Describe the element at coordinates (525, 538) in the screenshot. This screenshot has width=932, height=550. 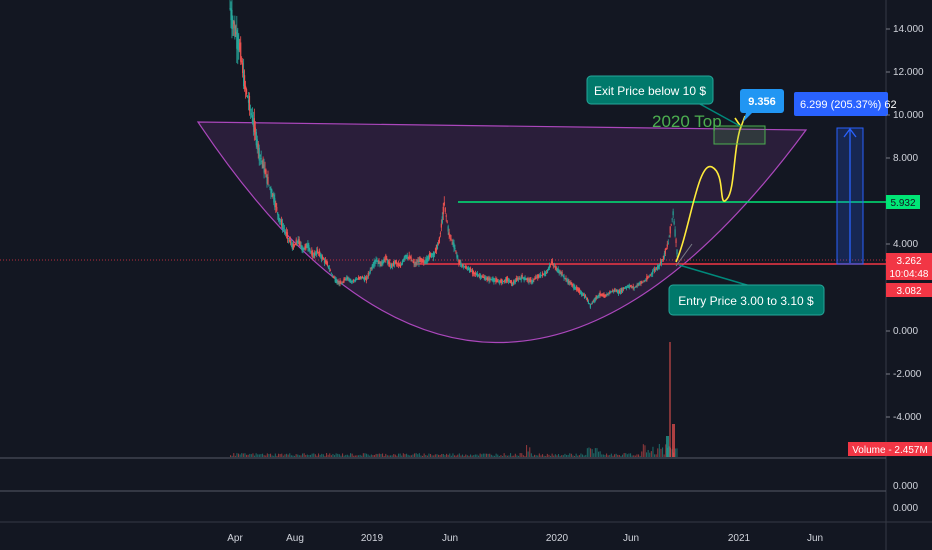
I see `time-axis: Apr Aug 2019 Jun 2020 Jun 2021 Jun` at that location.